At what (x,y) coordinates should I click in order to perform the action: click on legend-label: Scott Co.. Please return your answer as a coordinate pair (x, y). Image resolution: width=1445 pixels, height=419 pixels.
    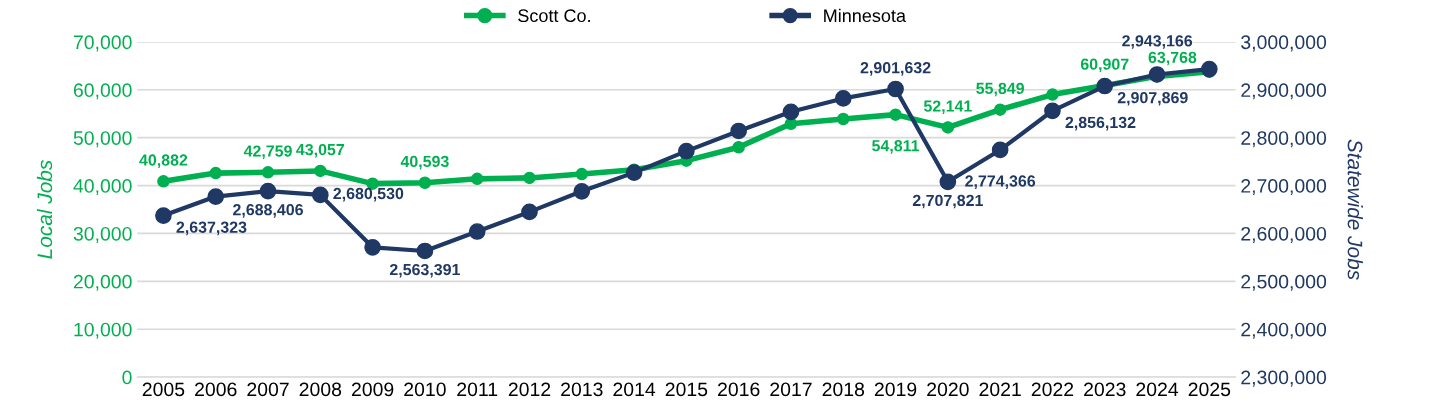
    Looking at the image, I should click on (554, 16).